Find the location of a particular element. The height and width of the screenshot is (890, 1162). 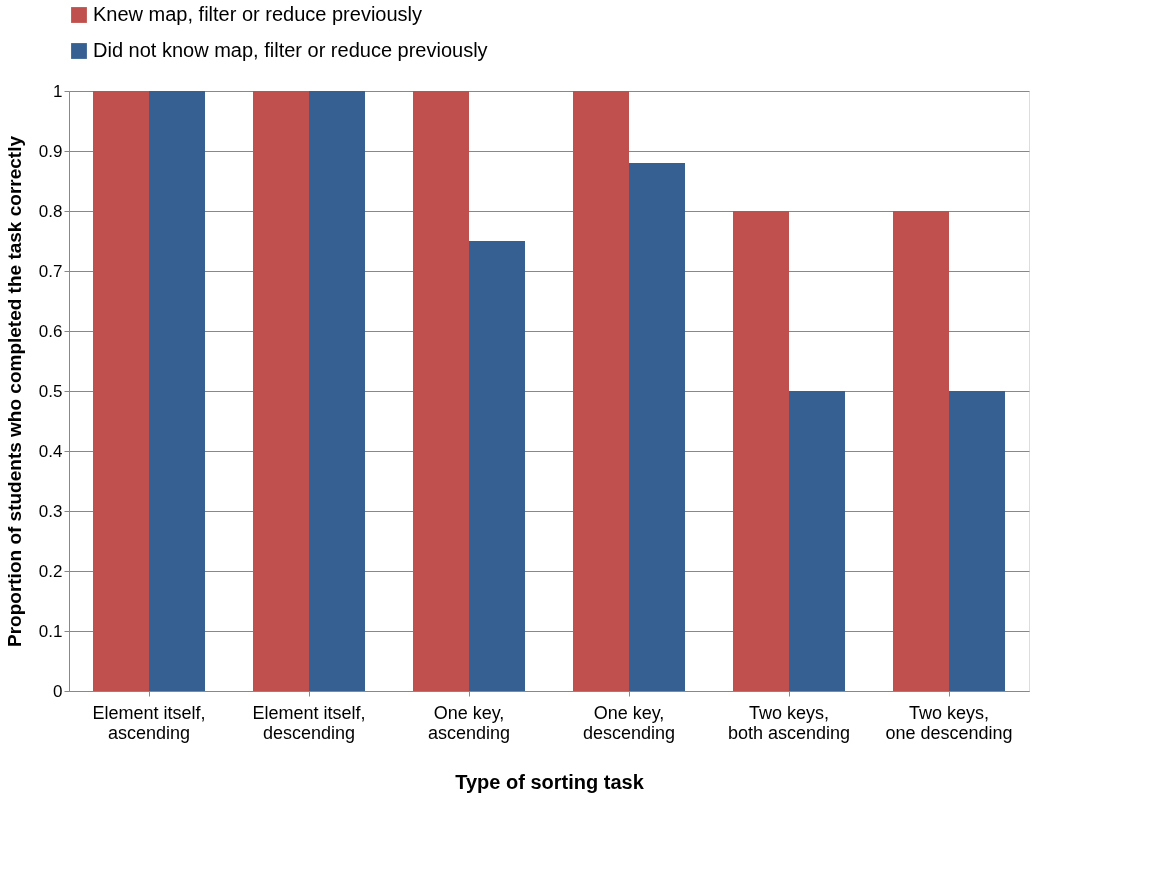

x-tick-label: One key, descending is located at coordinates (629, 722).